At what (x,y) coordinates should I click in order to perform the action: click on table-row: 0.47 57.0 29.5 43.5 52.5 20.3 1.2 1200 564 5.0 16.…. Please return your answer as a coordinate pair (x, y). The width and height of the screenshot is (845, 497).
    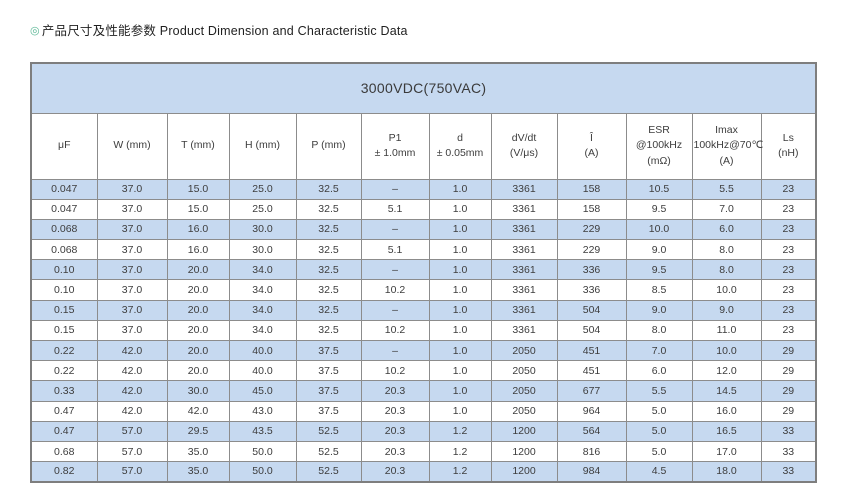
    Looking at the image, I should click on (423, 431).